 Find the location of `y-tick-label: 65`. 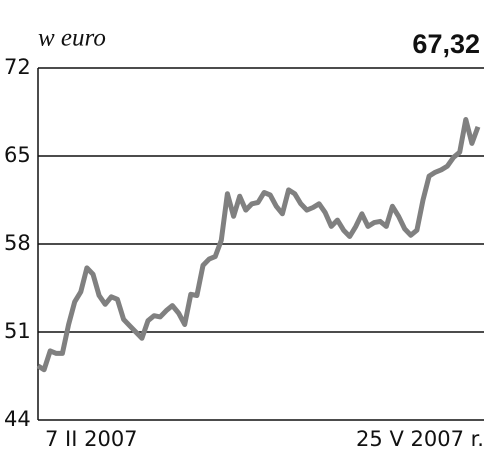

y-tick-label: 65 is located at coordinates (17, 155).